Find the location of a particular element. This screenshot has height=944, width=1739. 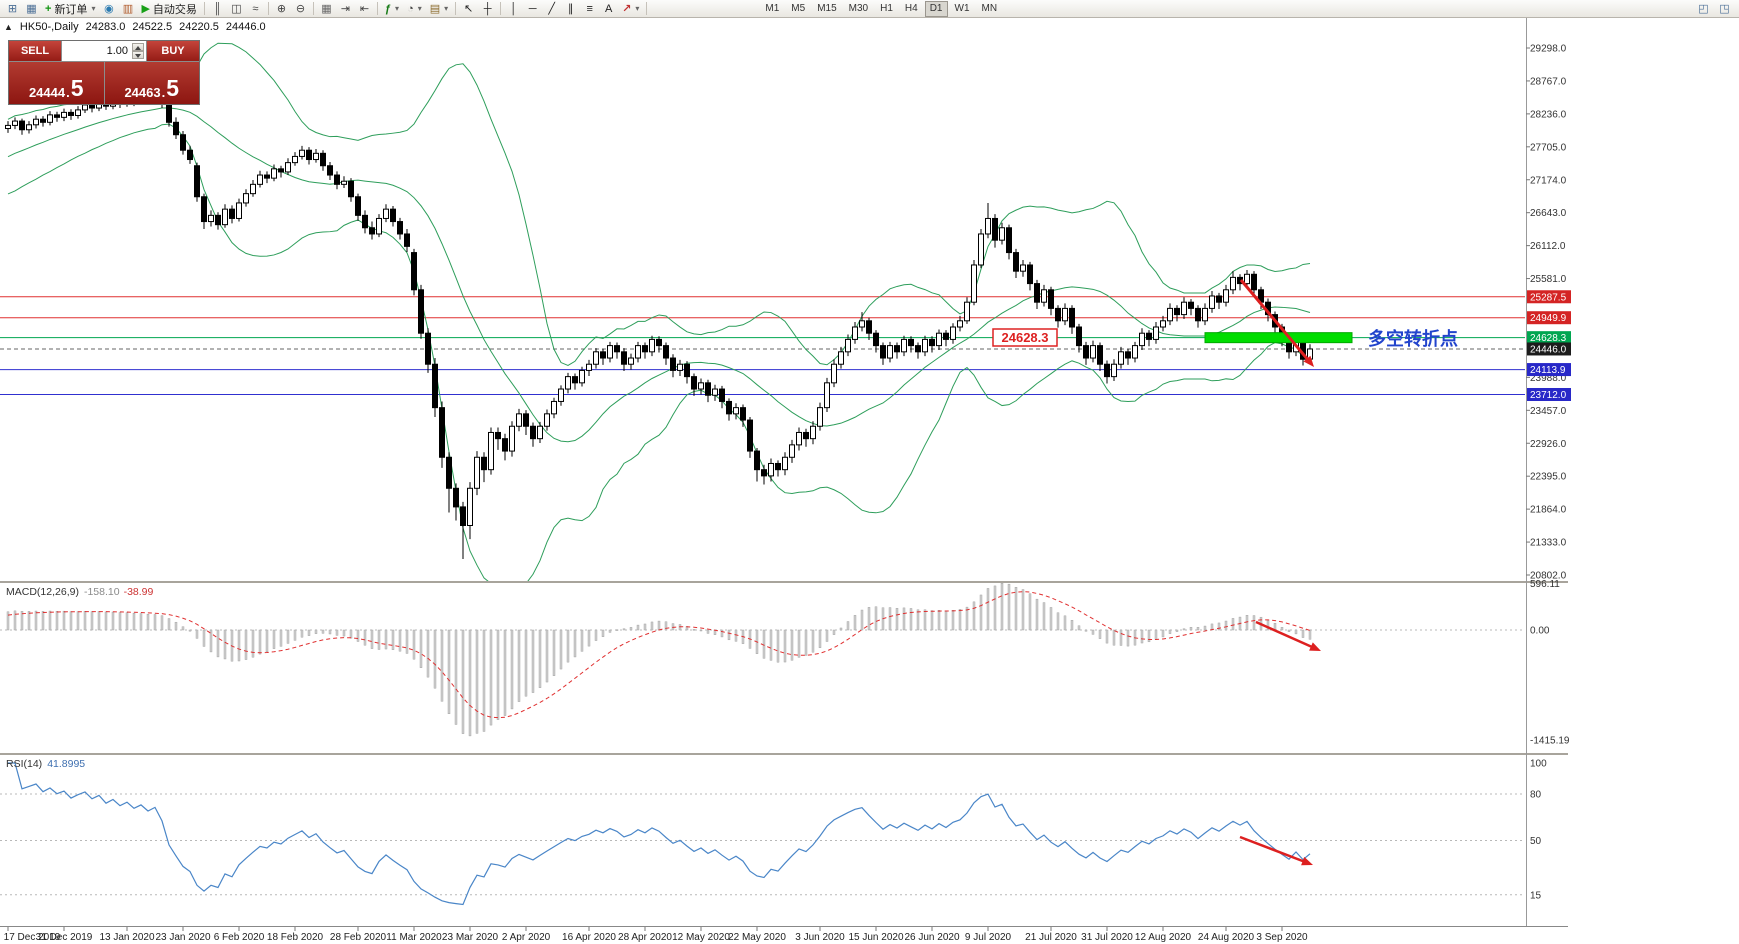

timeframe-m15: M15 is located at coordinates (827, 8).